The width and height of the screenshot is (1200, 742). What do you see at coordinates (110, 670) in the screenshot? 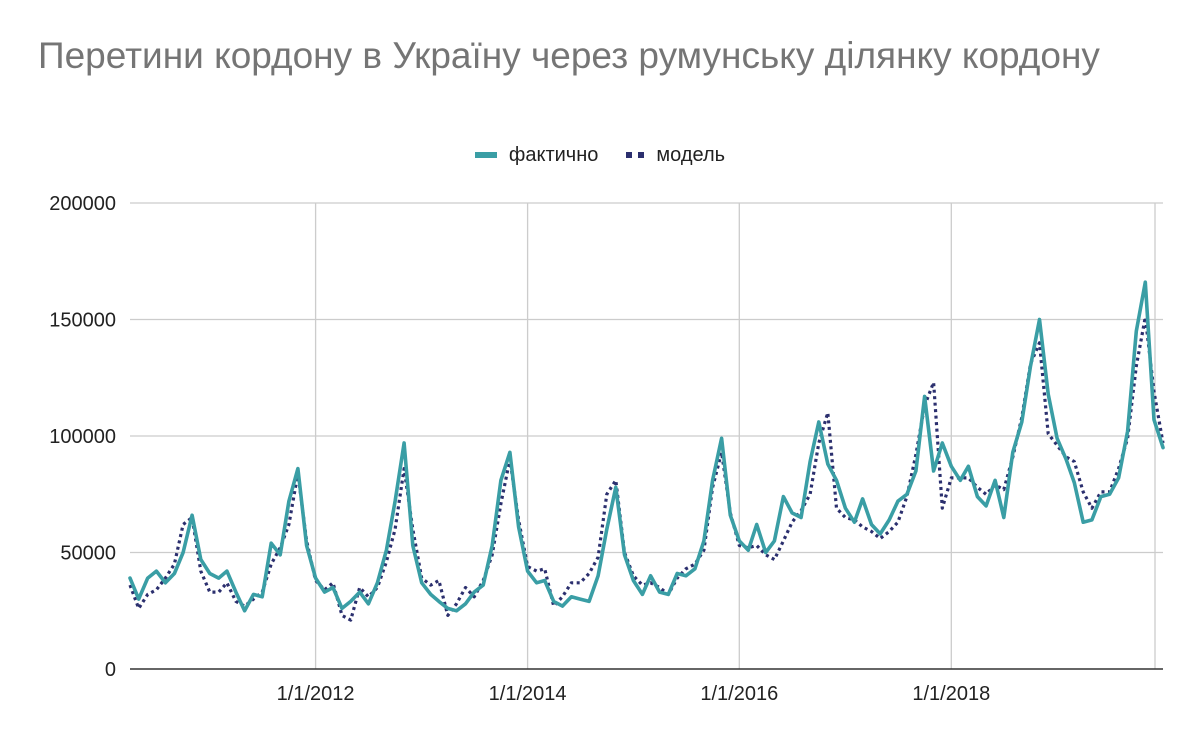
I see `y-tick-label: 0` at bounding box center [110, 670].